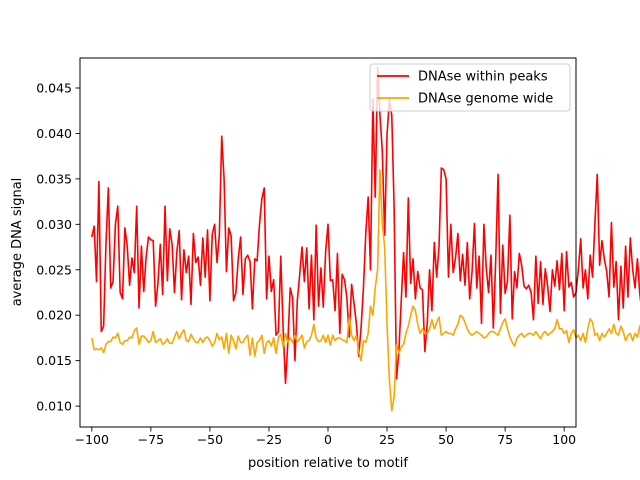 The height and width of the screenshot is (480, 640). What do you see at coordinates (564, 439) in the screenshot?
I see `x-tick-label: 100` at bounding box center [564, 439].